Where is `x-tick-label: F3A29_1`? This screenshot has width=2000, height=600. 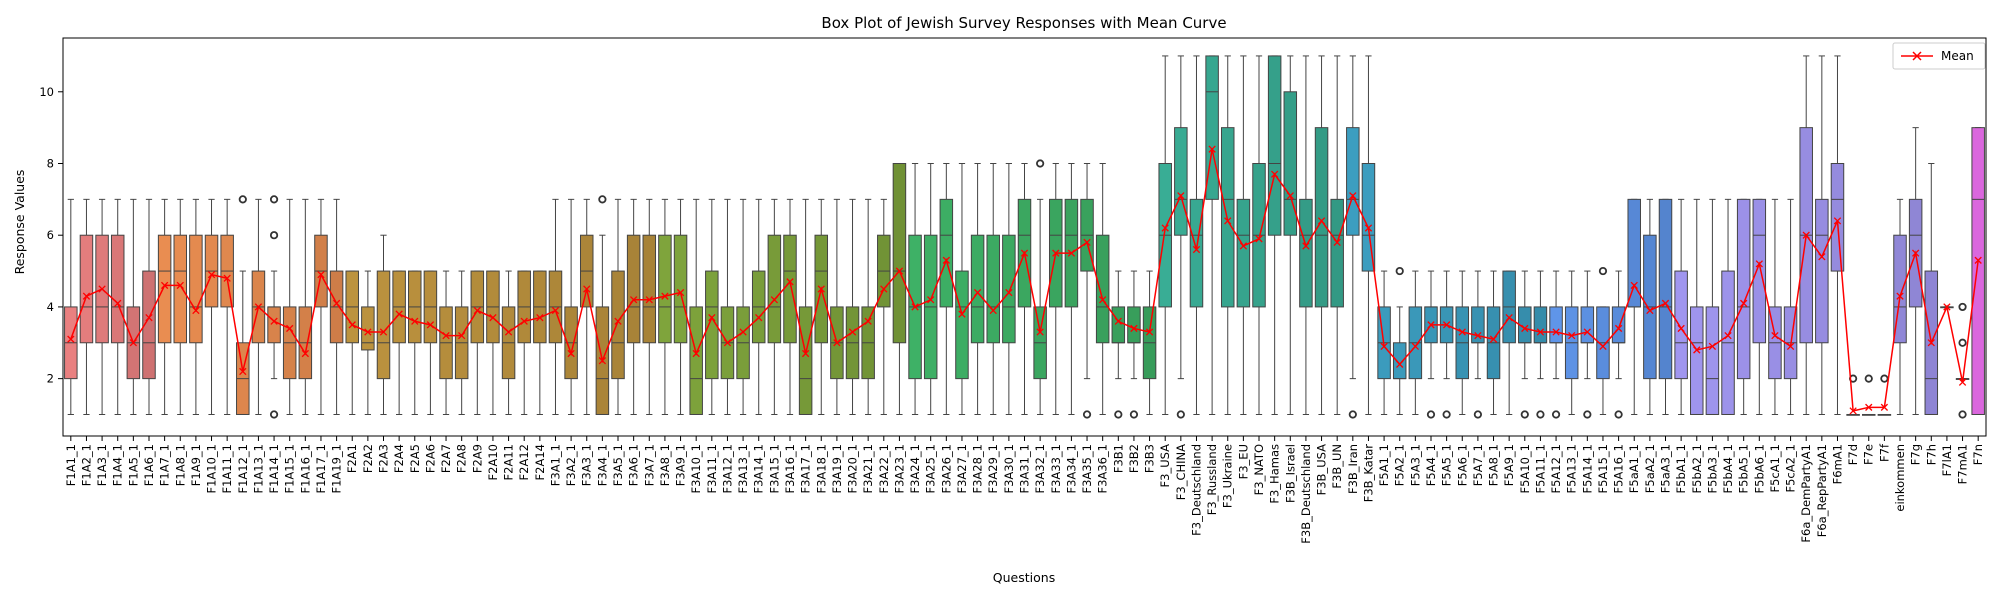
x-tick-label: F3A29_1 is located at coordinates (993, 469).